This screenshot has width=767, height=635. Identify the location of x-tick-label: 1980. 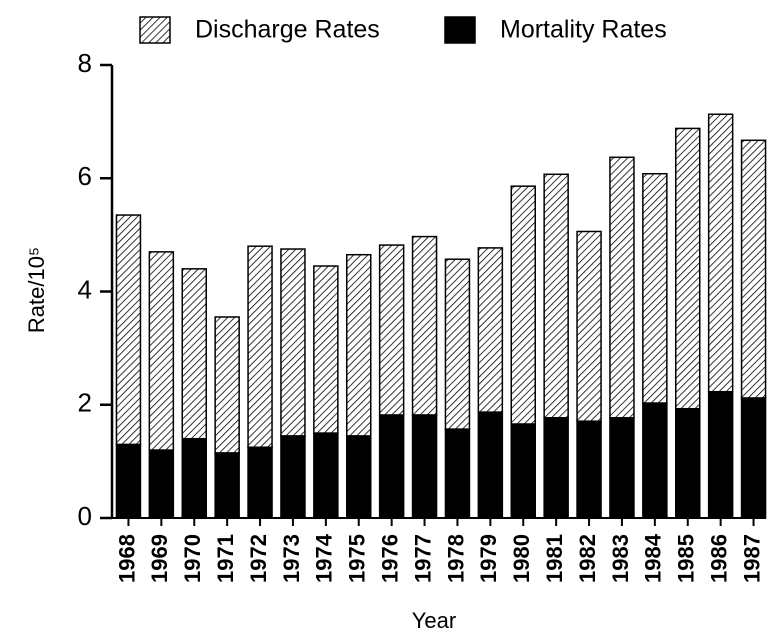
(521, 558).